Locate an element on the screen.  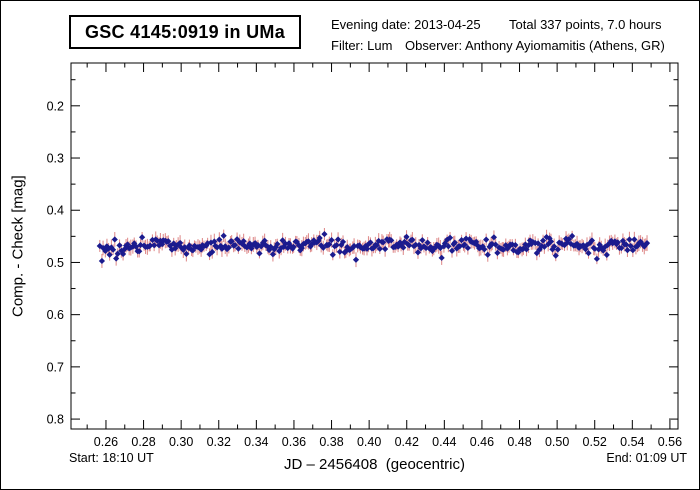
object-title-box: GSC 4145:0919 in UMa is located at coordinates (185, 32).